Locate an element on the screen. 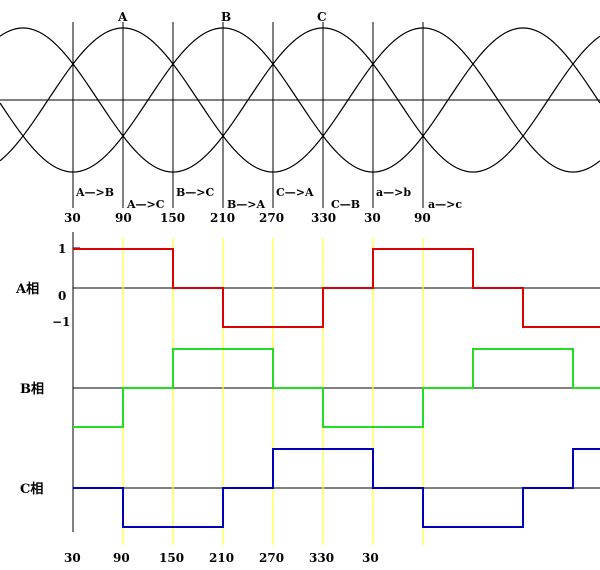  top-tick-270: 270 is located at coordinates (271, 218).